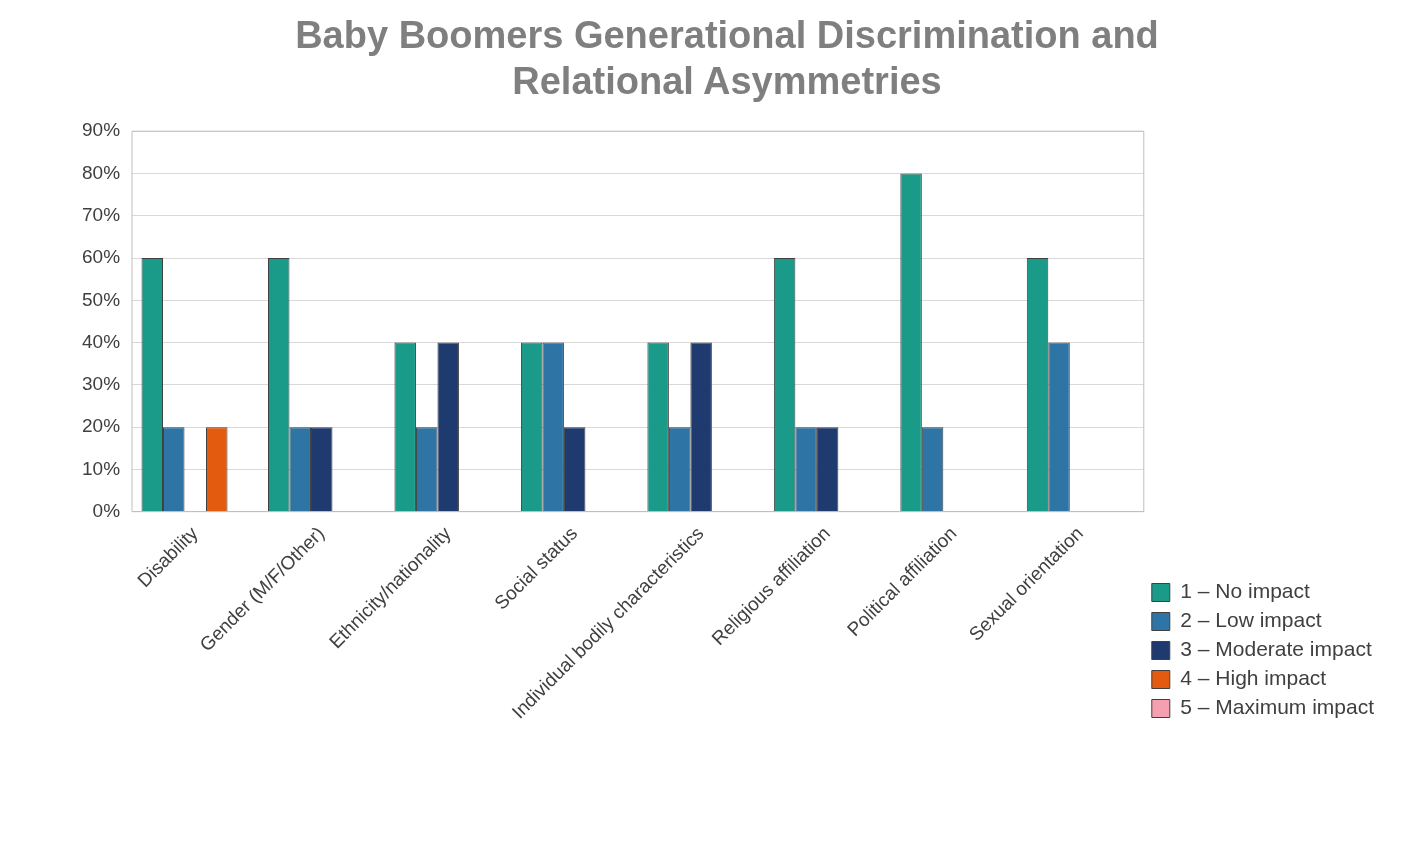 The height and width of the screenshot is (867, 1404). What do you see at coordinates (101, 130) in the screenshot?
I see `y-tick-label: 90%` at bounding box center [101, 130].